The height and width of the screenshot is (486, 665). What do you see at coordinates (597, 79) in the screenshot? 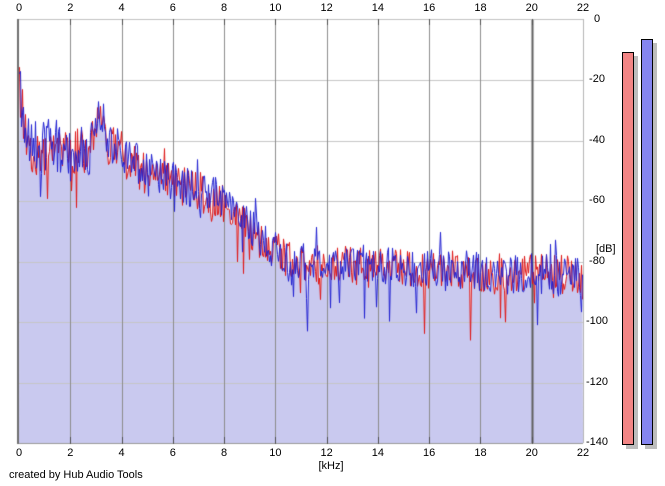
I see `y-tick-label: -20` at bounding box center [597, 79].